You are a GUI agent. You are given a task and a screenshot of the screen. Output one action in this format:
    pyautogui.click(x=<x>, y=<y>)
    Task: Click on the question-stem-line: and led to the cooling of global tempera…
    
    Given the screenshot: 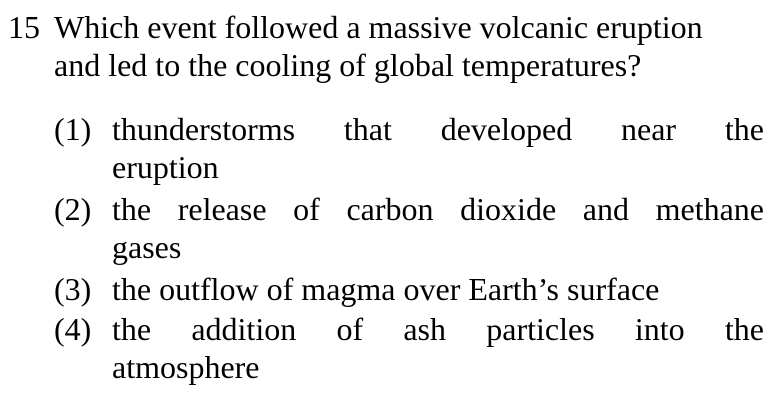 What is the action you would take?
    pyautogui.click(x=348, y=65)
    